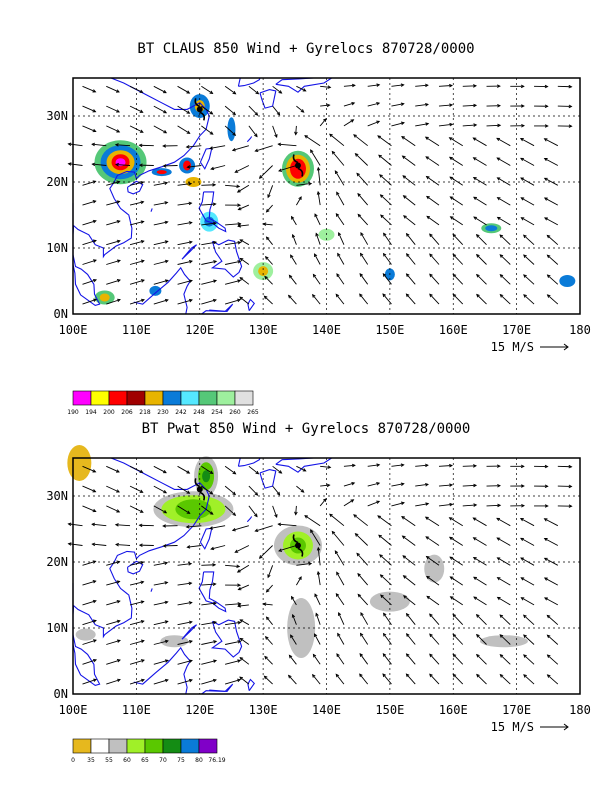  What do you see at coordinates (57, 182) in the screenshot?
I see `latitude-label: 20N` at bounding box center [57, 182].